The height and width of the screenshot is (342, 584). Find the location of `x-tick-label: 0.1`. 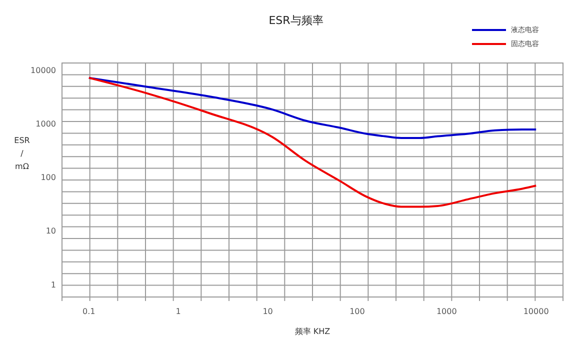

x-tick-label: 0.1 is located at coordinates (89, 311).